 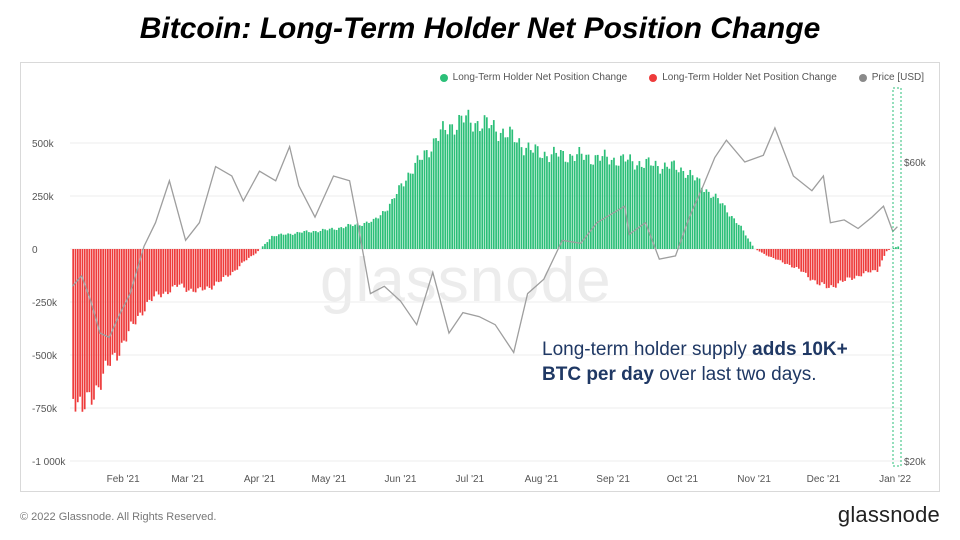 I want to click on copyright-footer: © 2022 Glassnode. All Rights Reserved., so click(x=118, y=517).